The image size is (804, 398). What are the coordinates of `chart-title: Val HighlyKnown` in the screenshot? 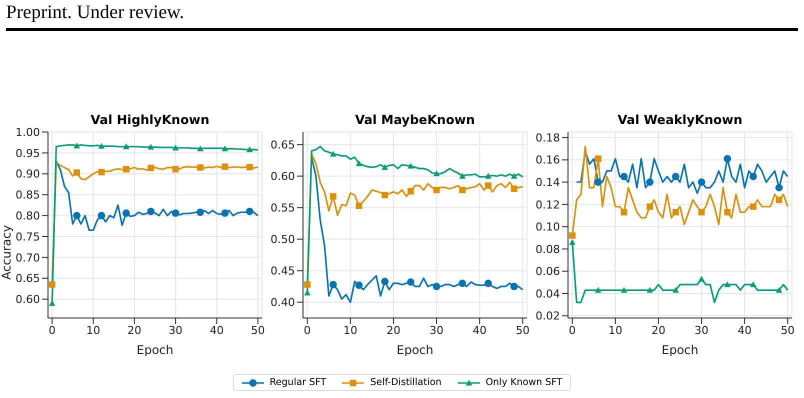 It's located at (150, 119).